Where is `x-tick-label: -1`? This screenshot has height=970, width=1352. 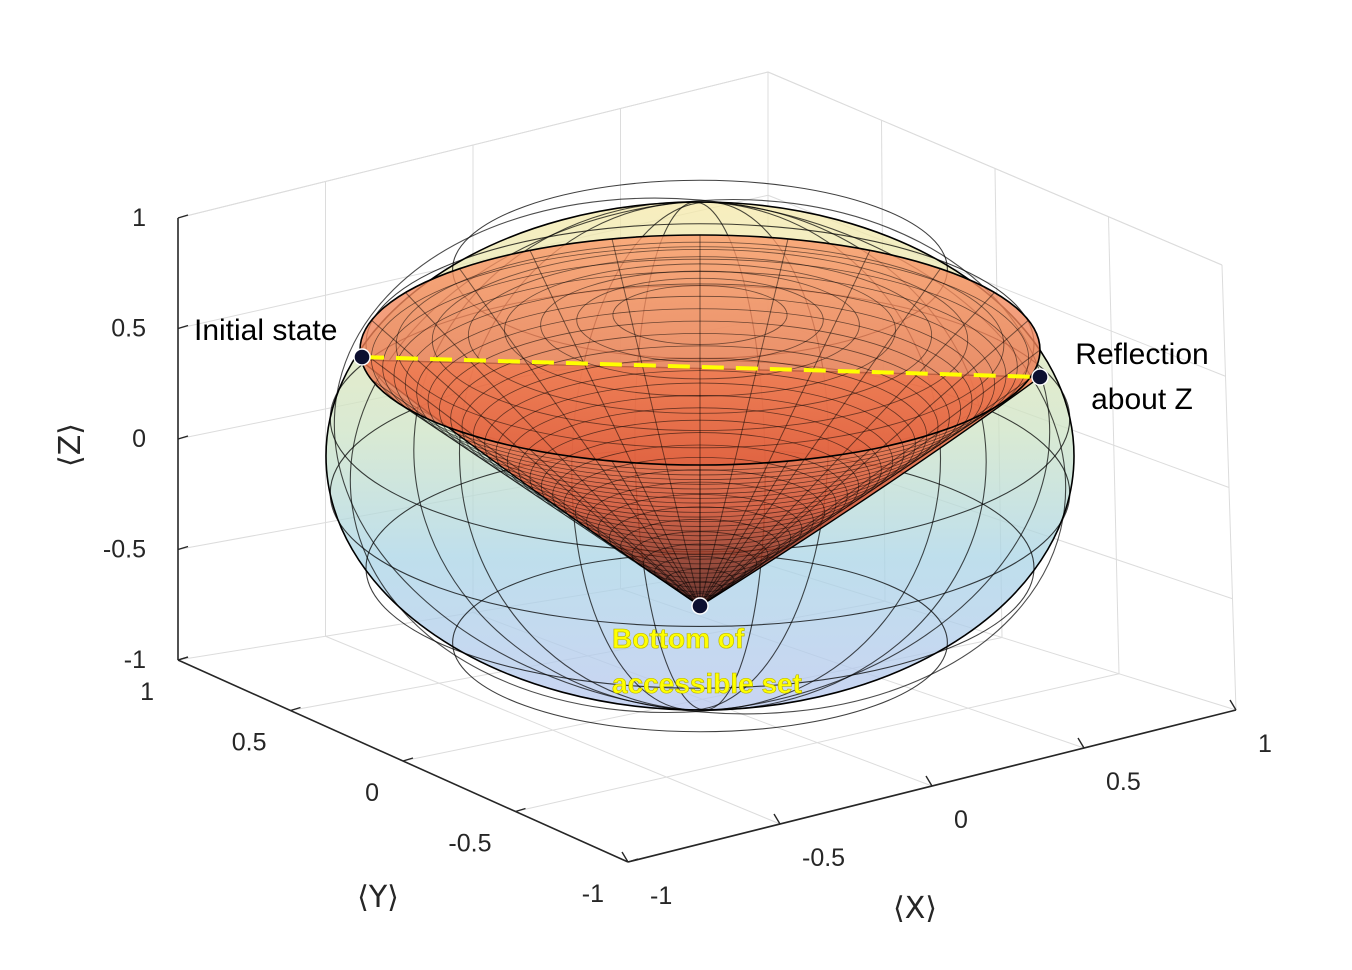 x-tick-label: -1 is located at coordinates (661, 896).